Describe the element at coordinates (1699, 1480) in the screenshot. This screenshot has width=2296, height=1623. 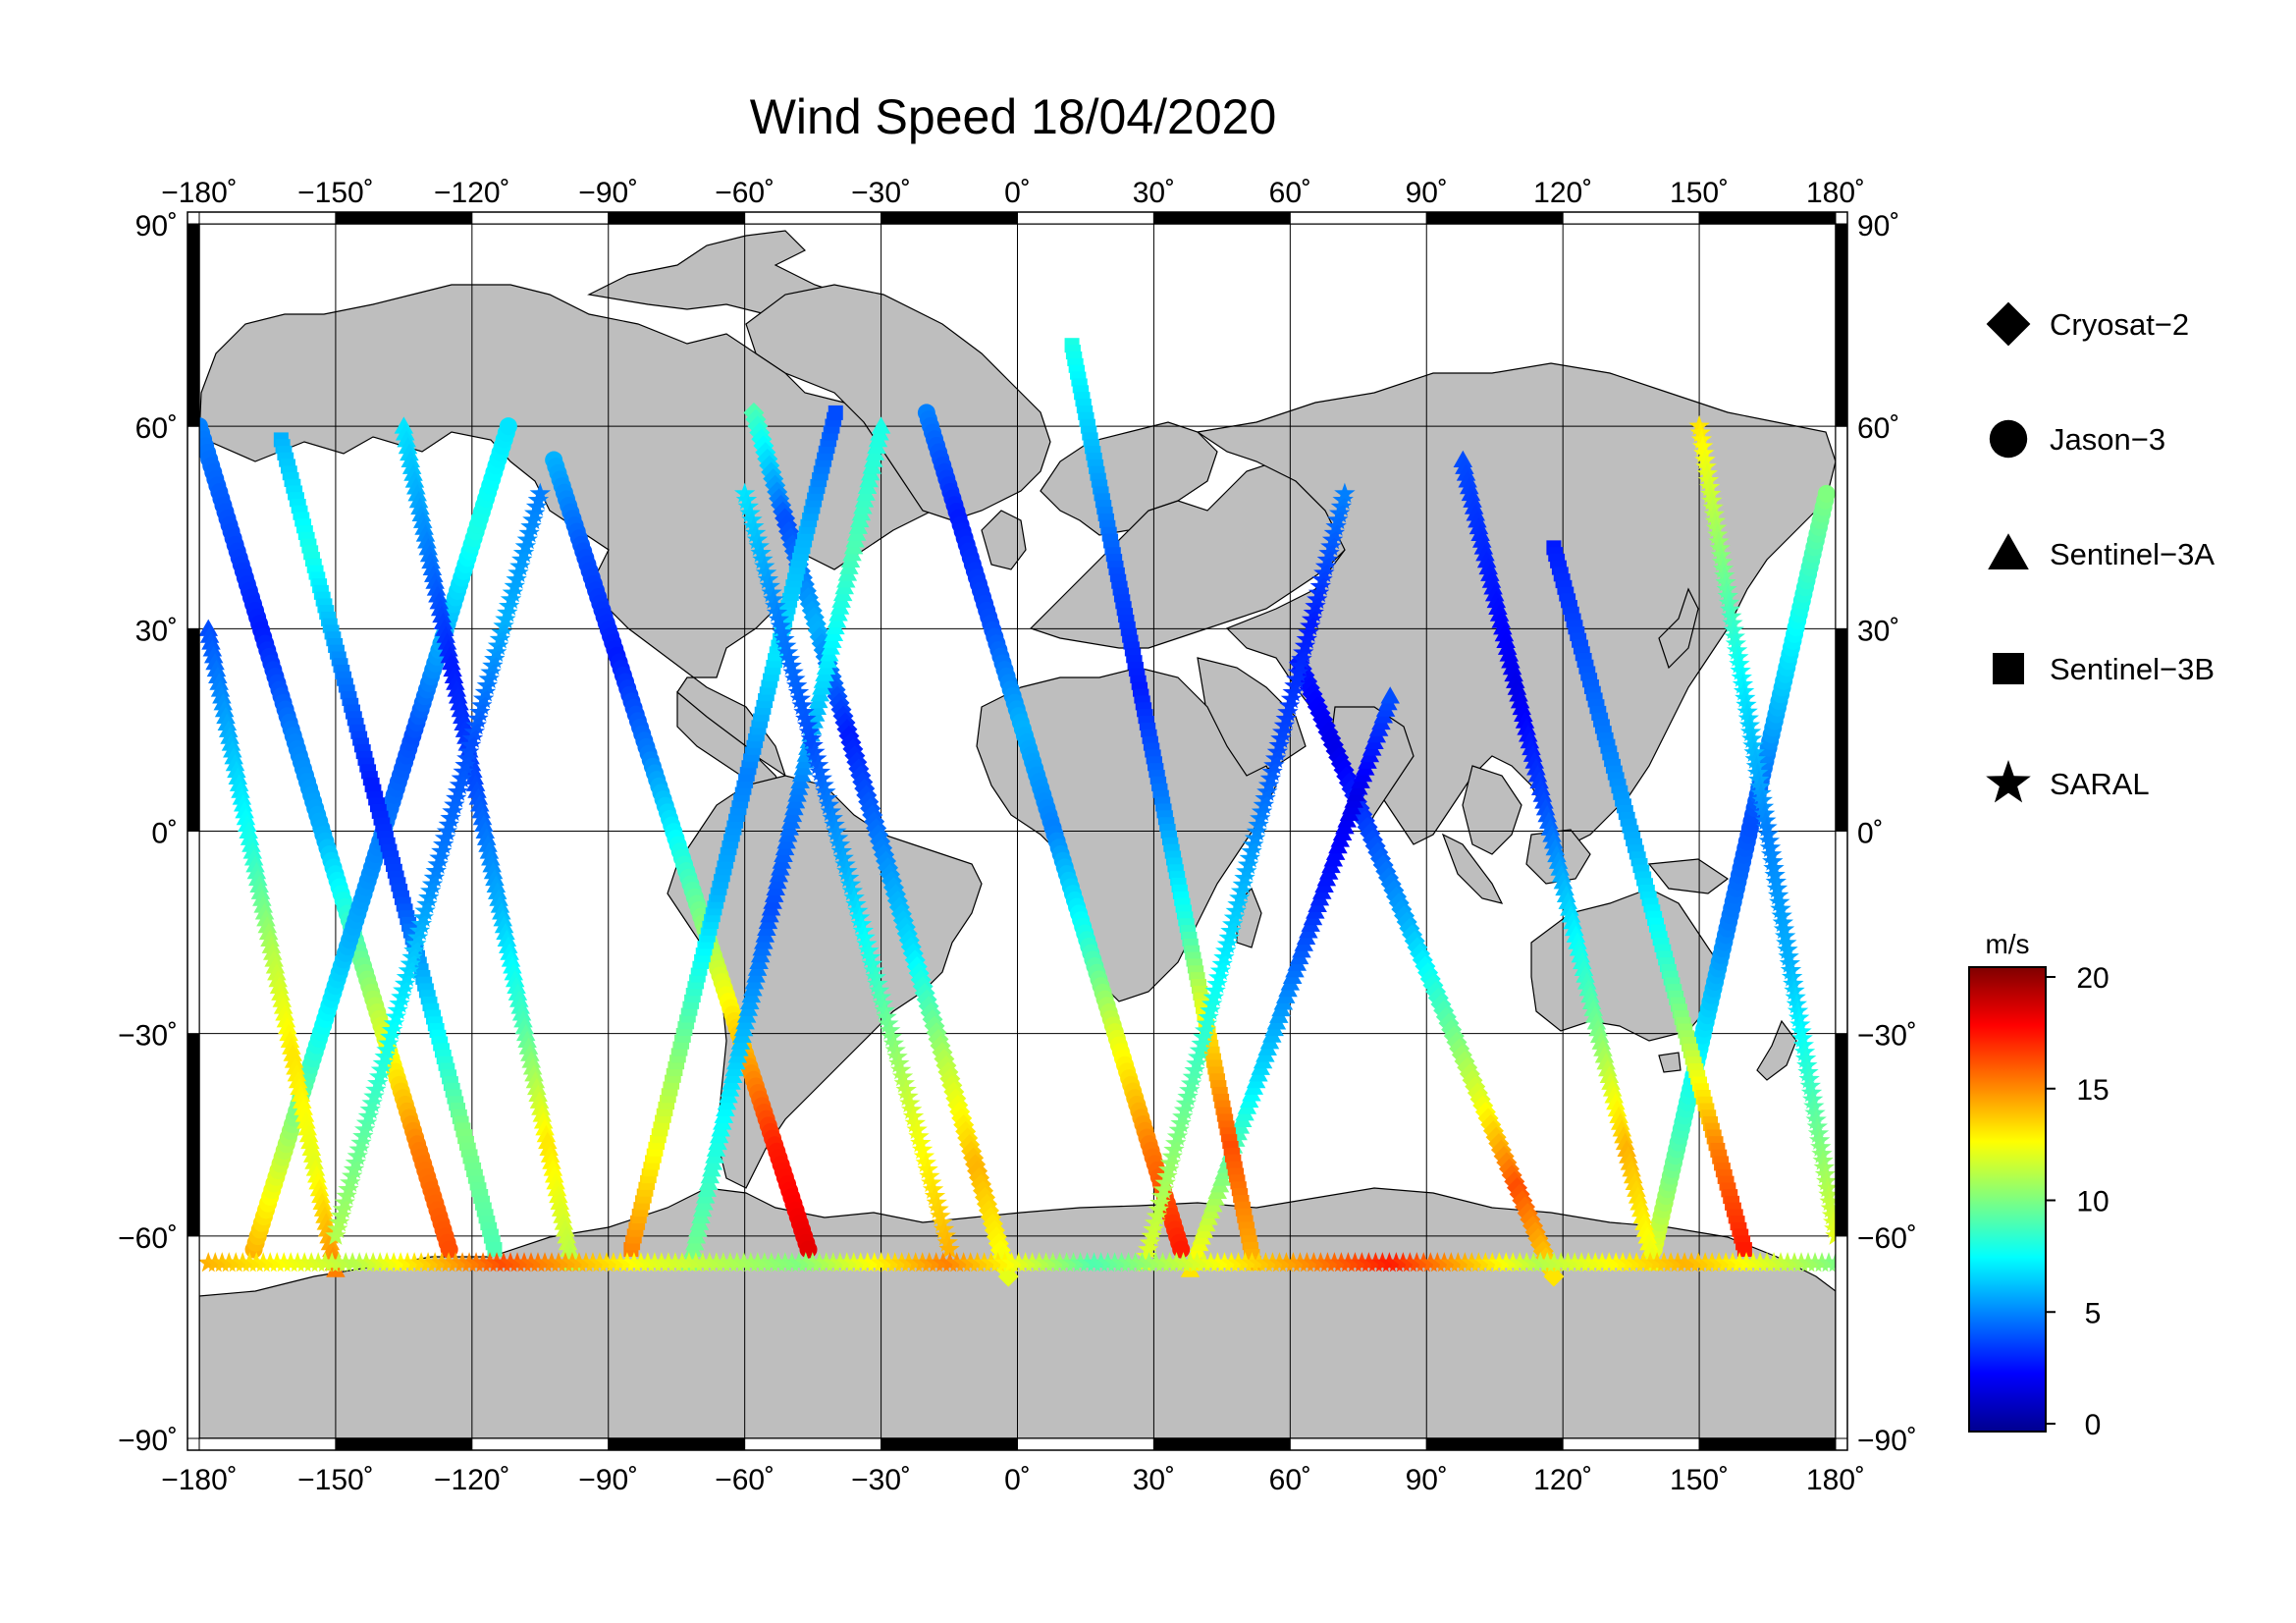
I see `lon-tick-label-bottom: 150˚` at that location.